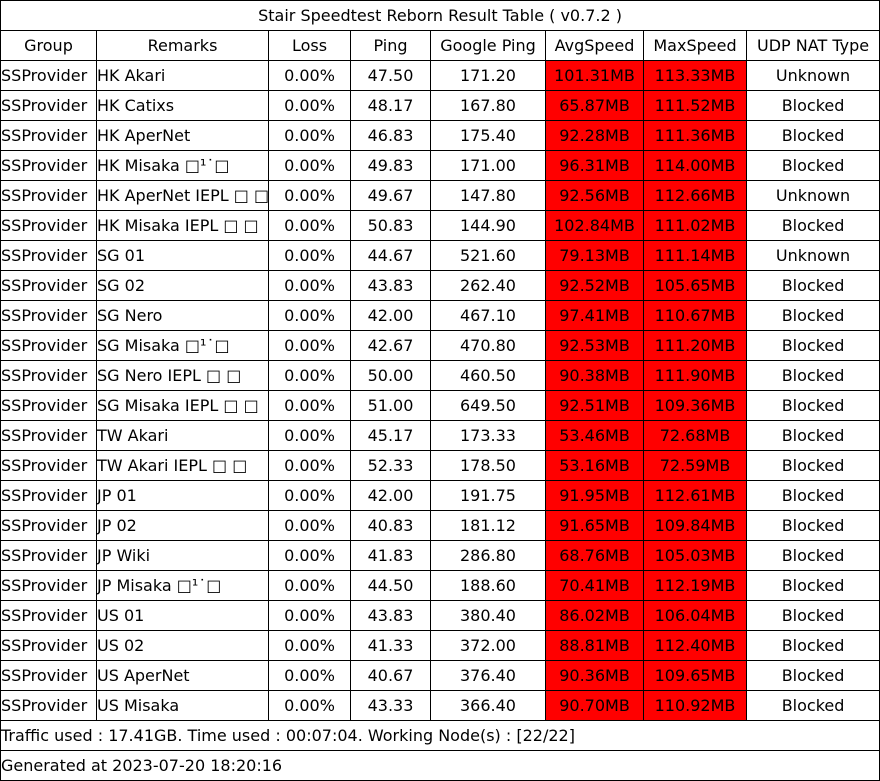 The width and height of the screenshot is (880, 781). I want to click on cell-ping: 50.00, so click(390, 375).